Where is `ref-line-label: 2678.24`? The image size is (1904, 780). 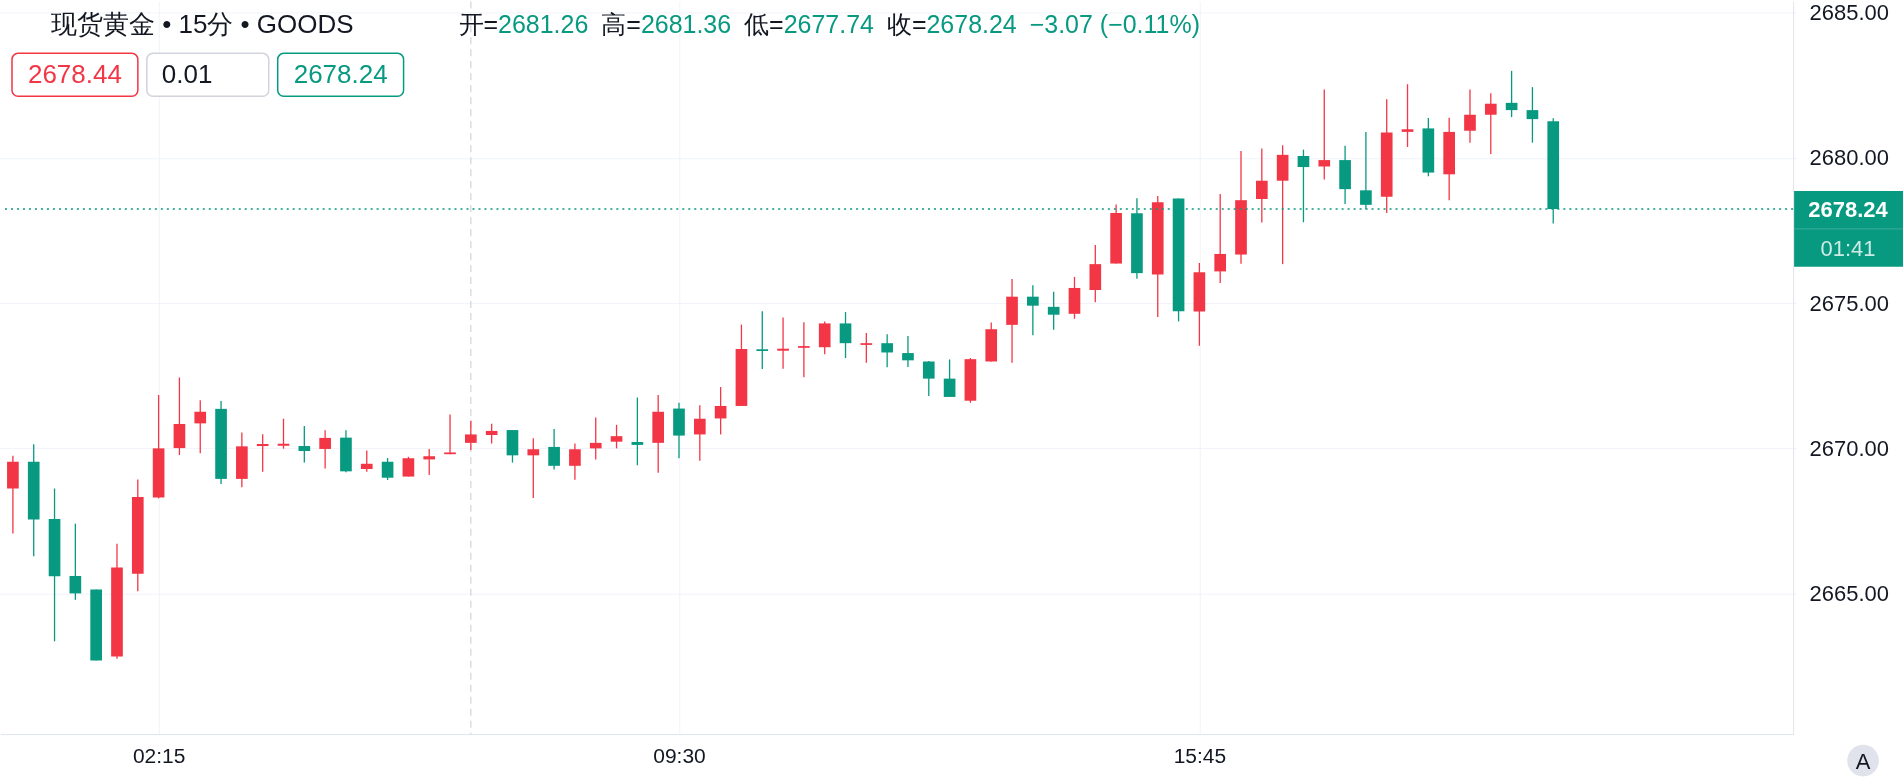
ref-line-label: 2678.24 is located at coordinates (1848, 209).